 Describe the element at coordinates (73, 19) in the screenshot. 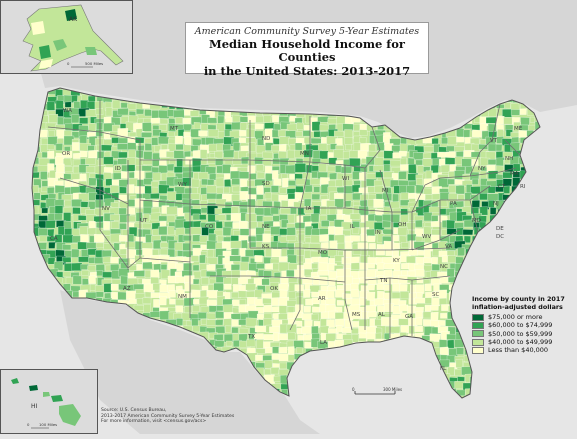

I see `label-AK: AK` at that location.